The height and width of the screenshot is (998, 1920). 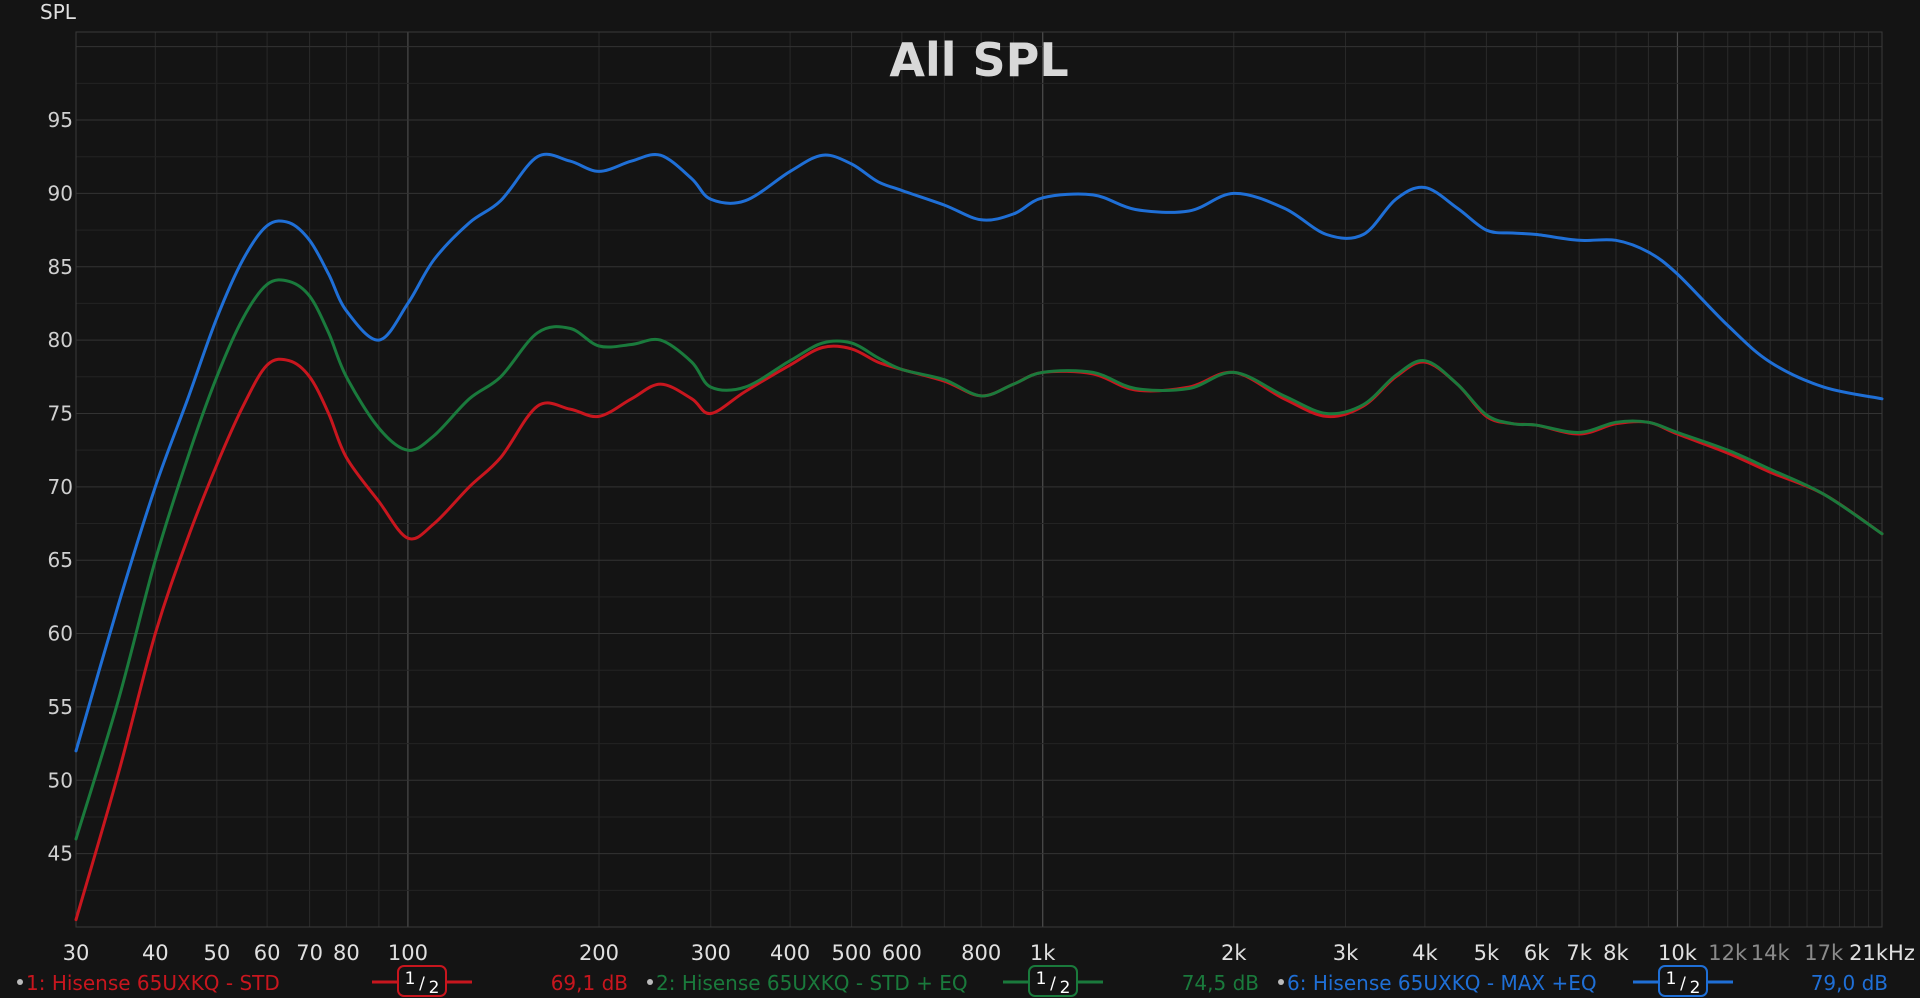 I want to click on y-tick-label: 70, so click(x=60, y=487).